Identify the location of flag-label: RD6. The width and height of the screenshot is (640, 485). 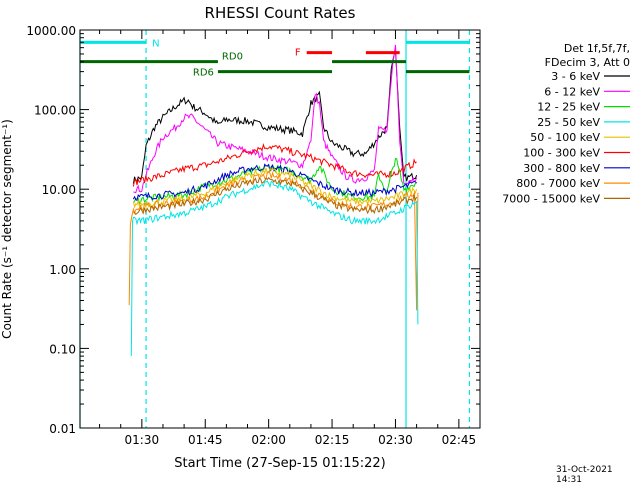
(203, 73).